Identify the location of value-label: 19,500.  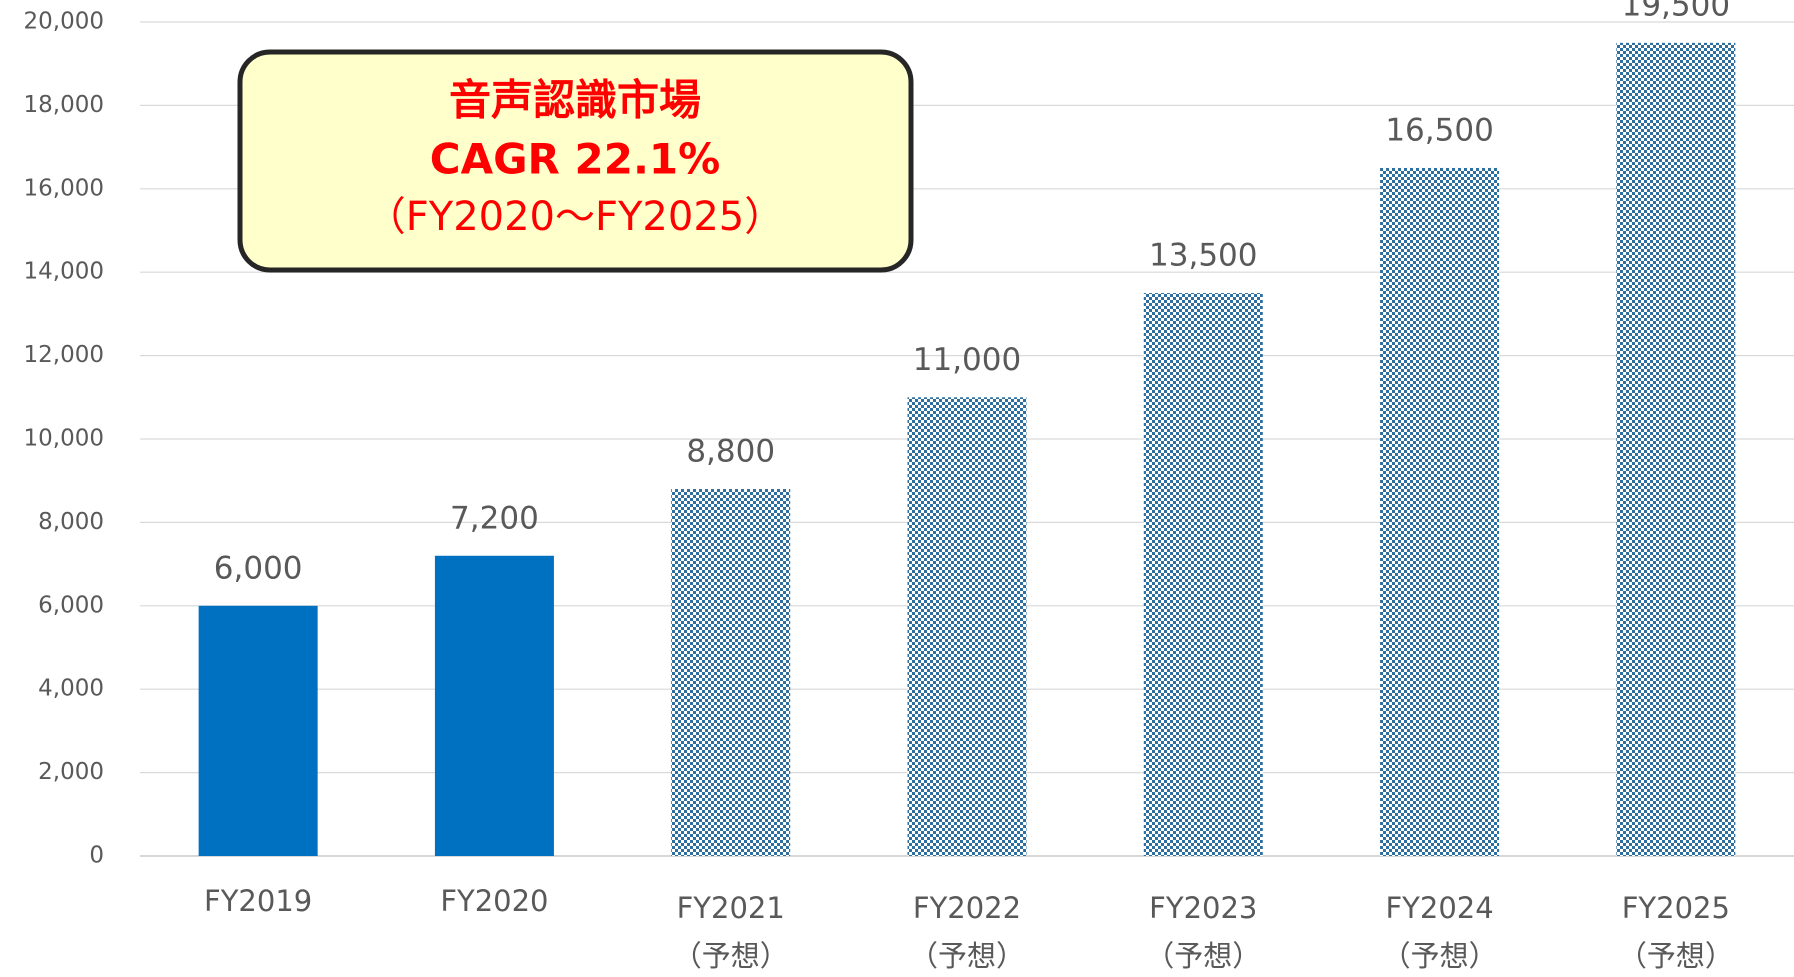
(1676, 11).